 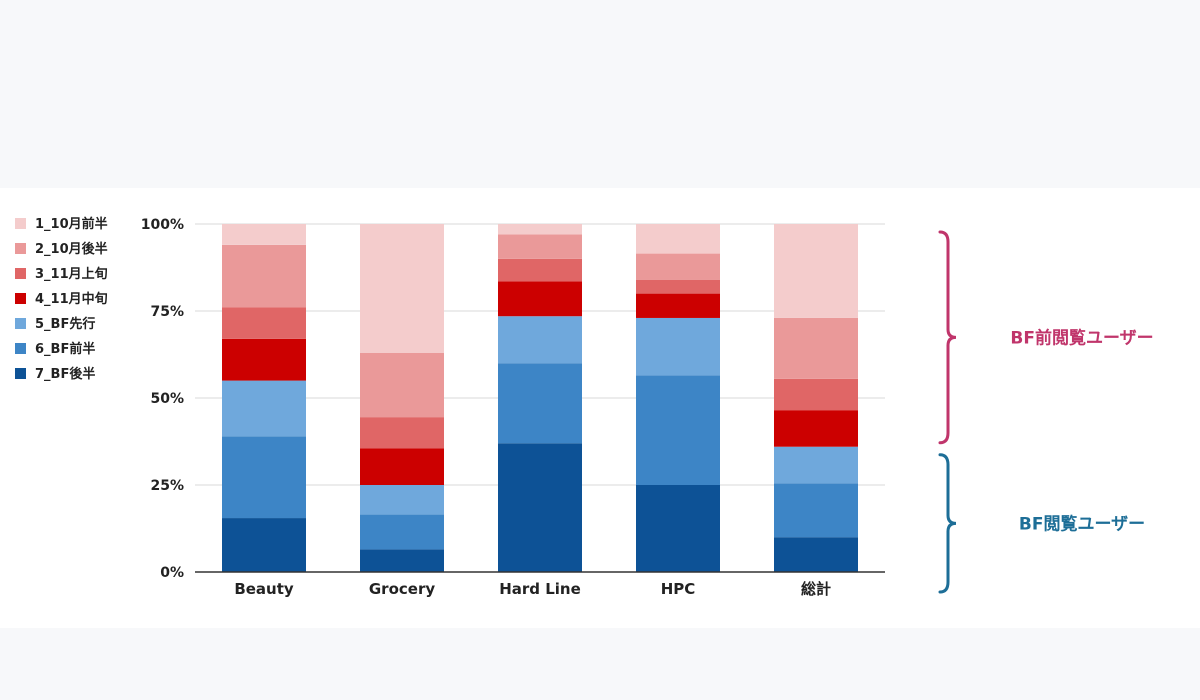 What do you see at coordinates (162, 225) in the screenshot?
I see `y-tick-label: 100%` at bounding box center [162, 225].